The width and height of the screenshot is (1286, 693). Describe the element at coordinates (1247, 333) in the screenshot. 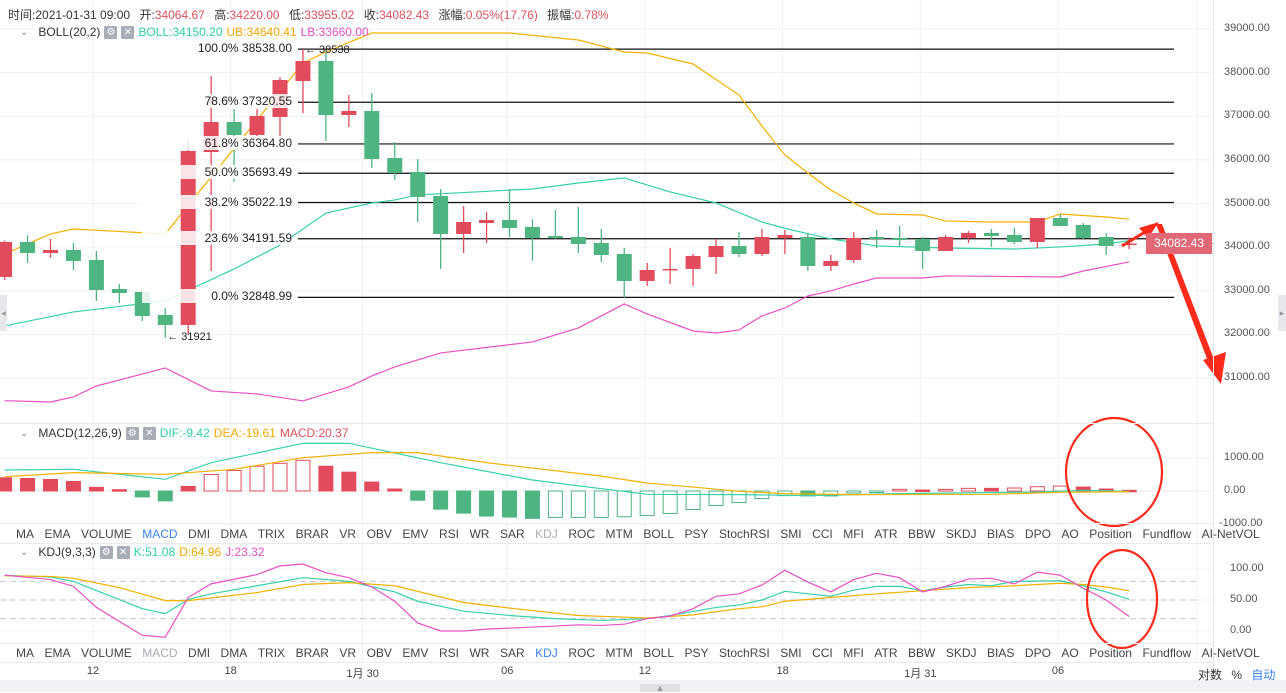

I see `price-axis-label: 32000.00` at that location.